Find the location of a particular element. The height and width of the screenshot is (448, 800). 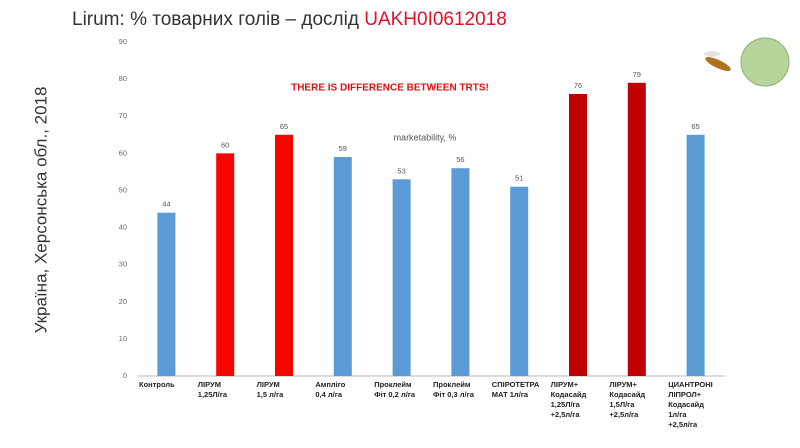

value-label: 60 is located at coordinates (225, 144).